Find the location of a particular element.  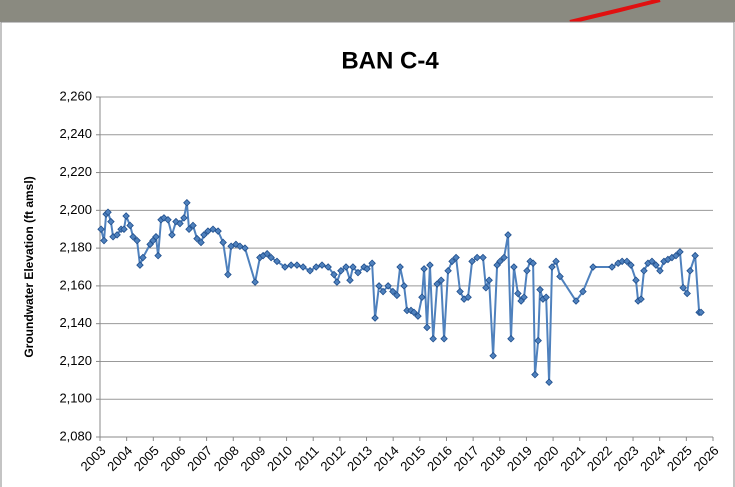

y-tick-label: 2,100 is located at coordinates (75, 398).